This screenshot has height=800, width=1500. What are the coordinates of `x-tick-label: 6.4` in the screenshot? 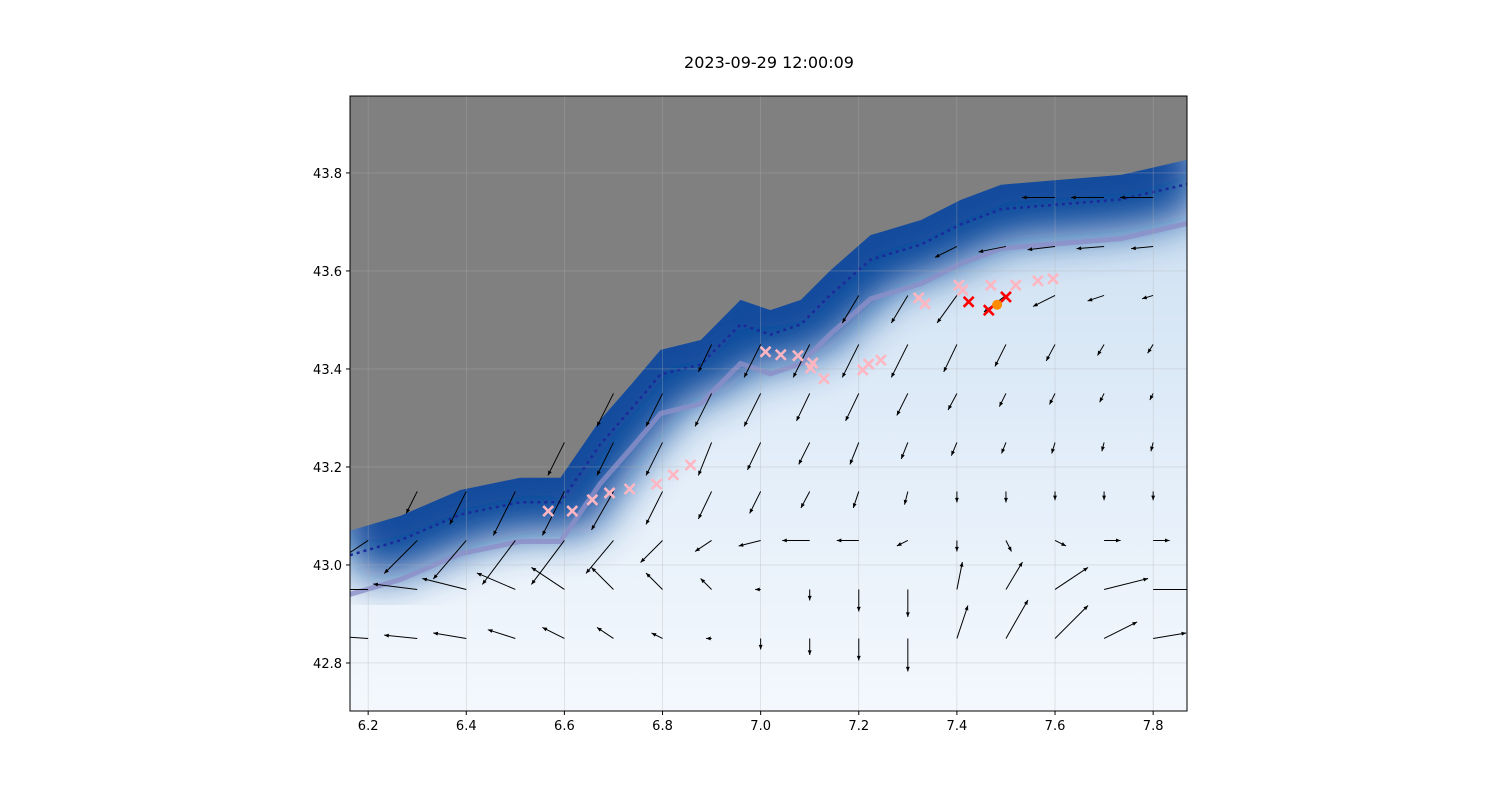 It's located at (466, 726).